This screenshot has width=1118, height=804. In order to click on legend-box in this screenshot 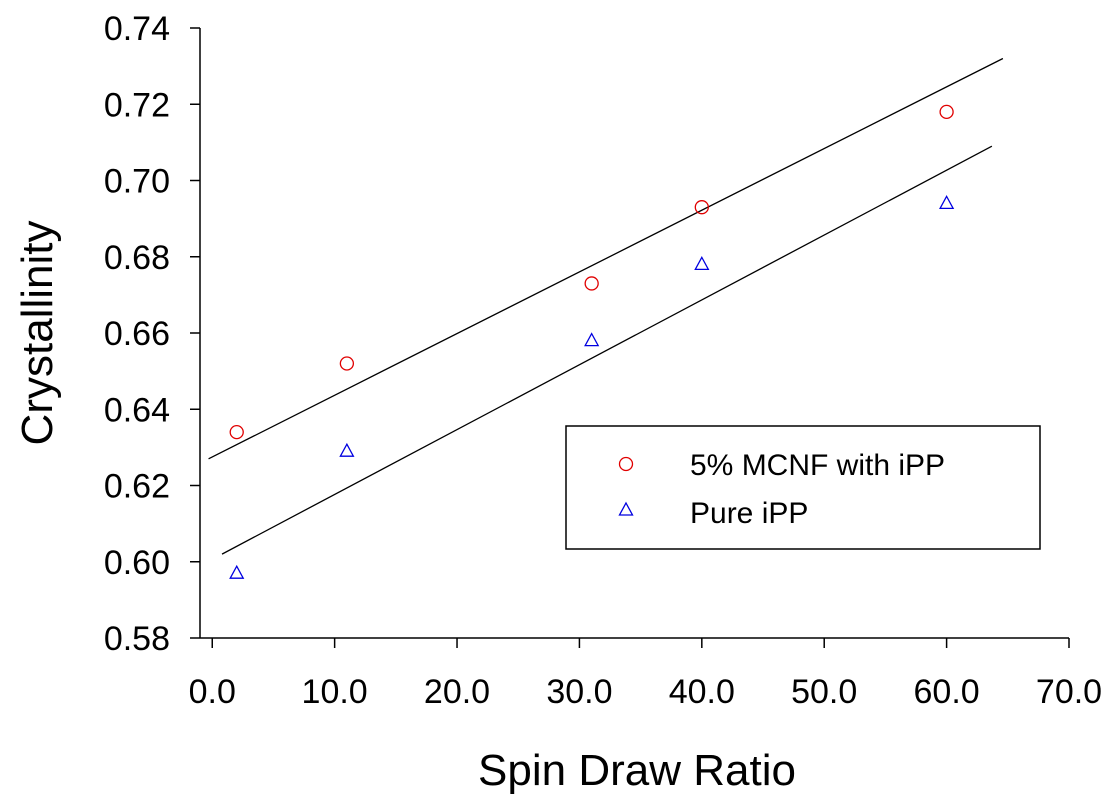, I will do `click(803, 487)`.